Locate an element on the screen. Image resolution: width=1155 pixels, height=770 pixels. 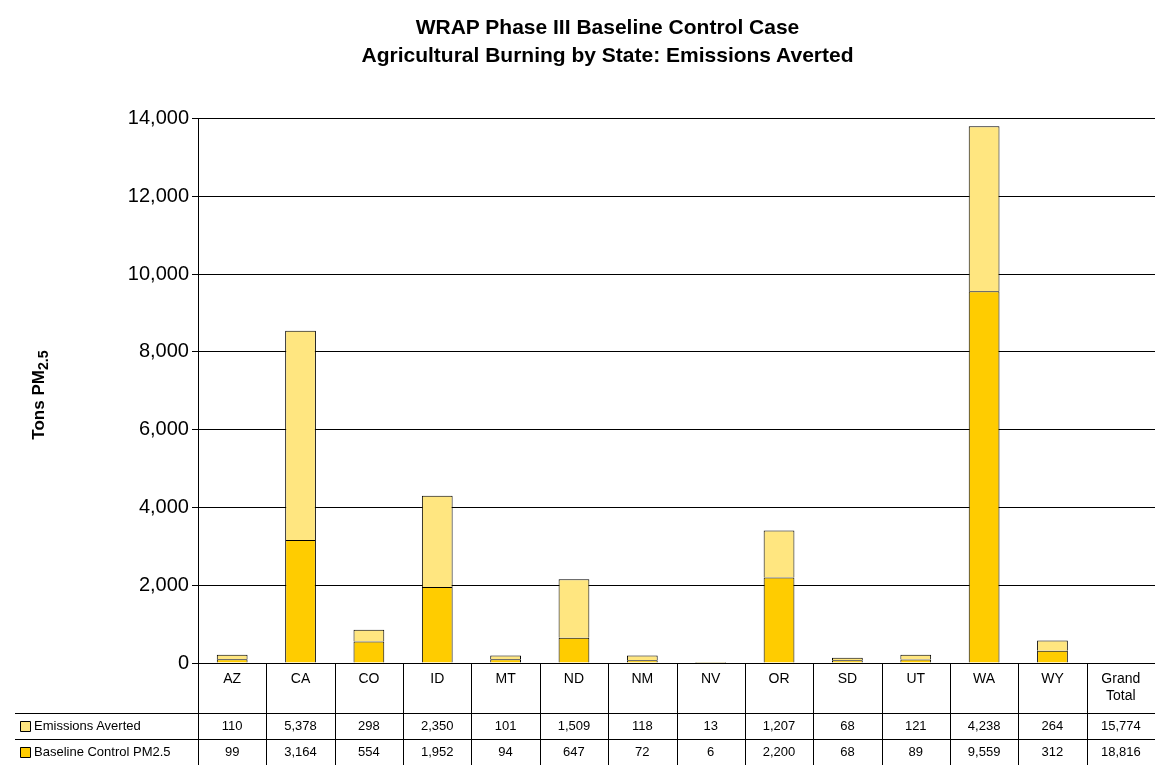
data-label: 312 is located at coordinates (1052, 751).